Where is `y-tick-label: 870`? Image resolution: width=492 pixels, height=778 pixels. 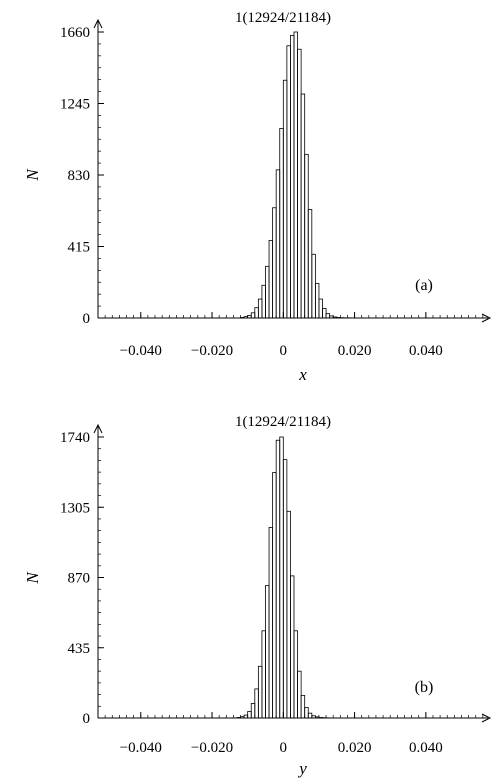
y-tick-label: 870 is located at coordinates (79, 579).